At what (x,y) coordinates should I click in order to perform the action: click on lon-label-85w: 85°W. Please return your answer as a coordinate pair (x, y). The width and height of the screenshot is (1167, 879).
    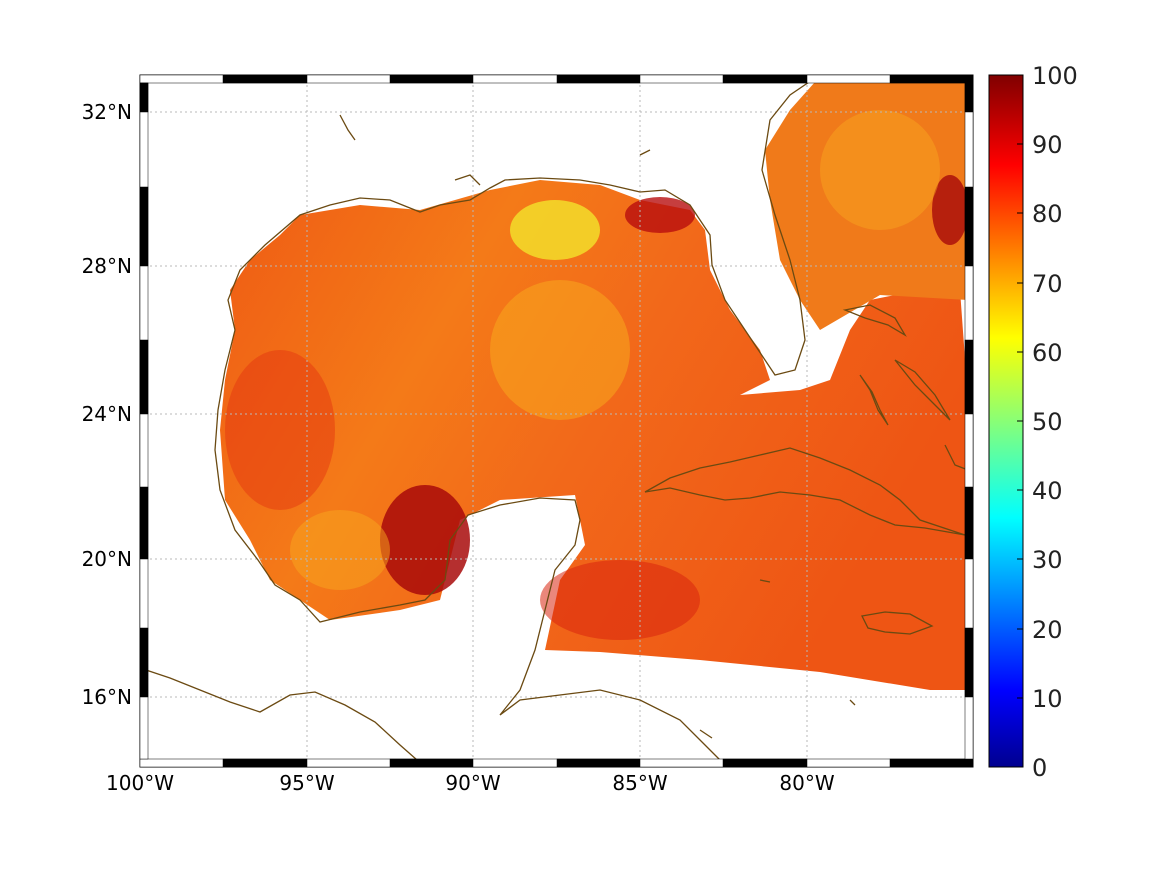
    Looking at the image, I should click on (639, 783).